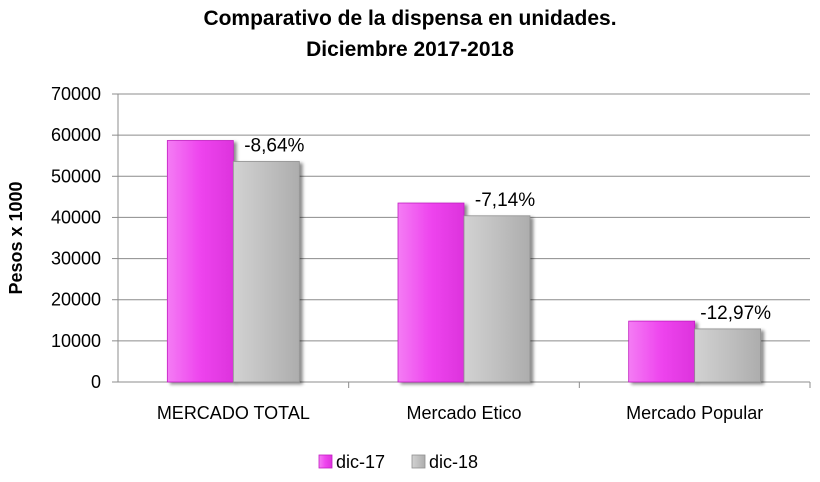 The height and width of the screenshot is (482, 820). Describe the element at coordinates (274, 145) in the screenshot. I see `change-annotation: -8,64%` at that location.